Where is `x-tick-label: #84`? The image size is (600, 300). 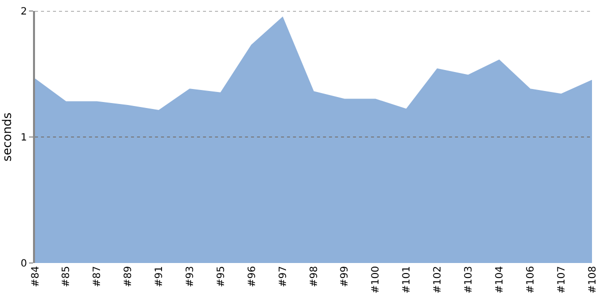
x-tick-label: #84 is located at coordinates (36, 277).